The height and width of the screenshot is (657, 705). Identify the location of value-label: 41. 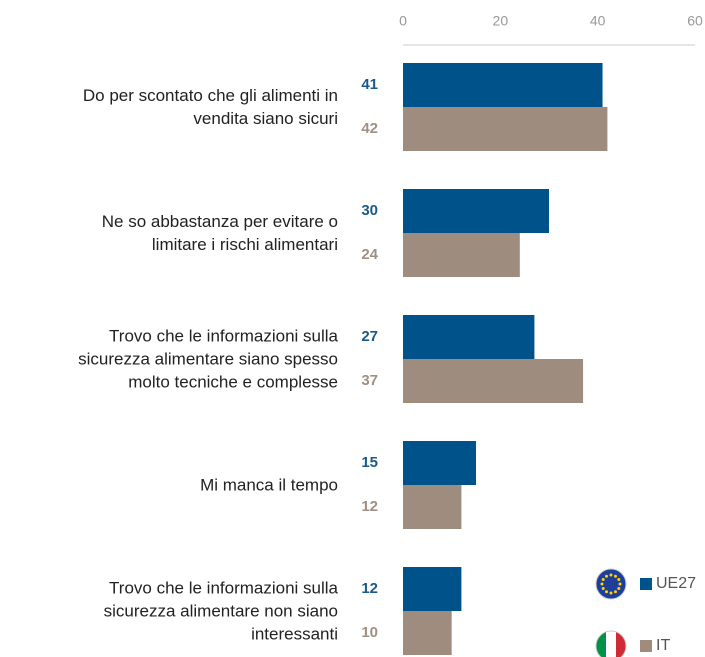
(369, 84).